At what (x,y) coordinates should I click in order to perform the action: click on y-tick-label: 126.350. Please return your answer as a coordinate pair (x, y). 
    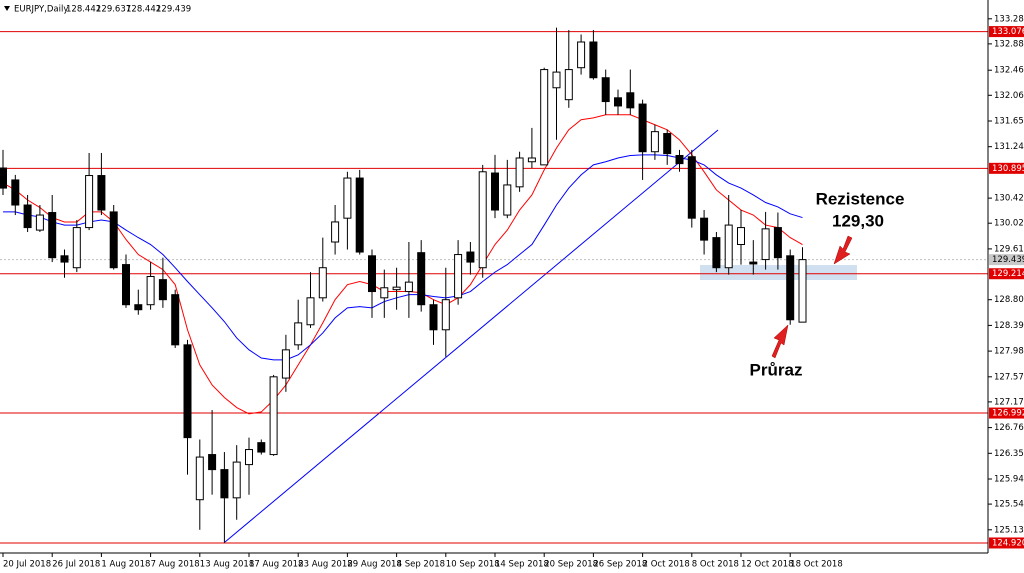
    Looking at the image, I should click on (1009, 454).